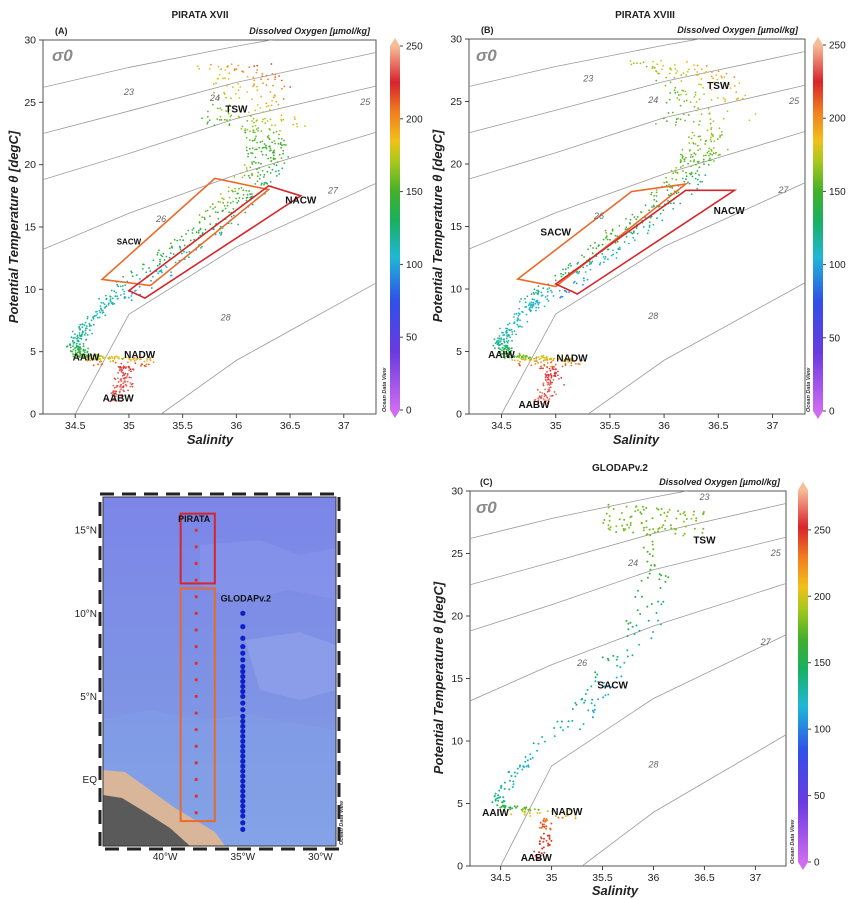  Describe the element at coordinates (243, 857) in the screenshot. I see `map-lon-label: 35°W` at that location.